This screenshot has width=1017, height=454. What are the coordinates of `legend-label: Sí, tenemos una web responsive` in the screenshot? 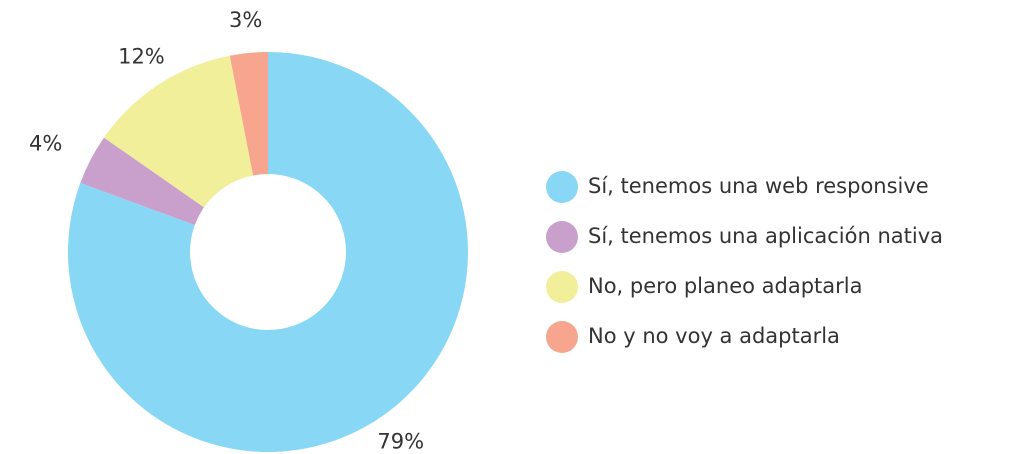 It's located at (758, 186).